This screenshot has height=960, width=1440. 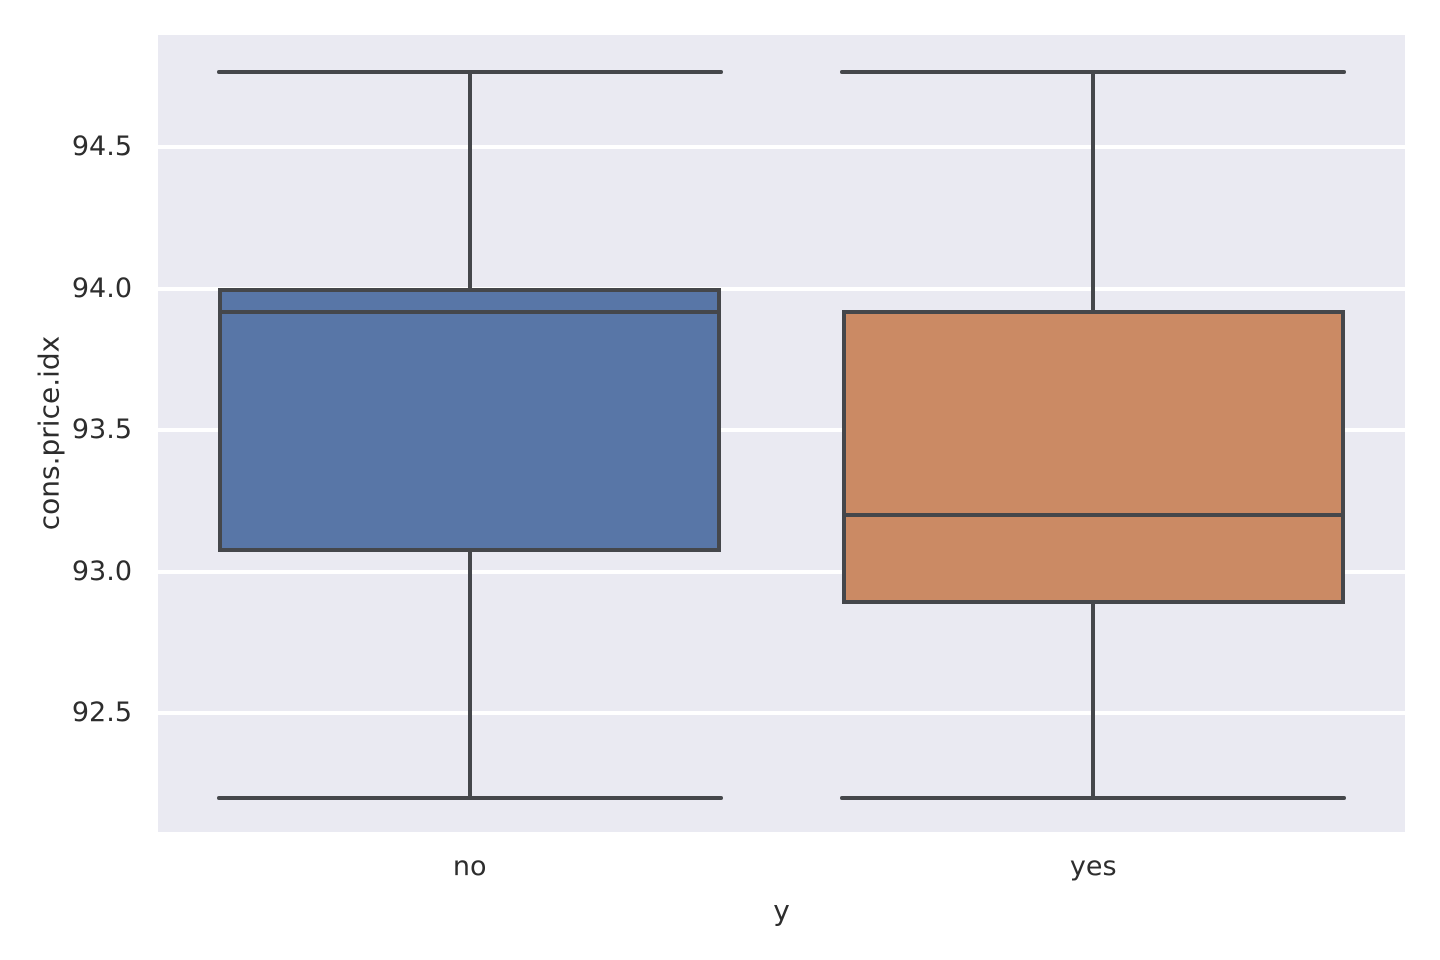 I want to click on y-tick-label: 94.5, so click(x=101, y=147).